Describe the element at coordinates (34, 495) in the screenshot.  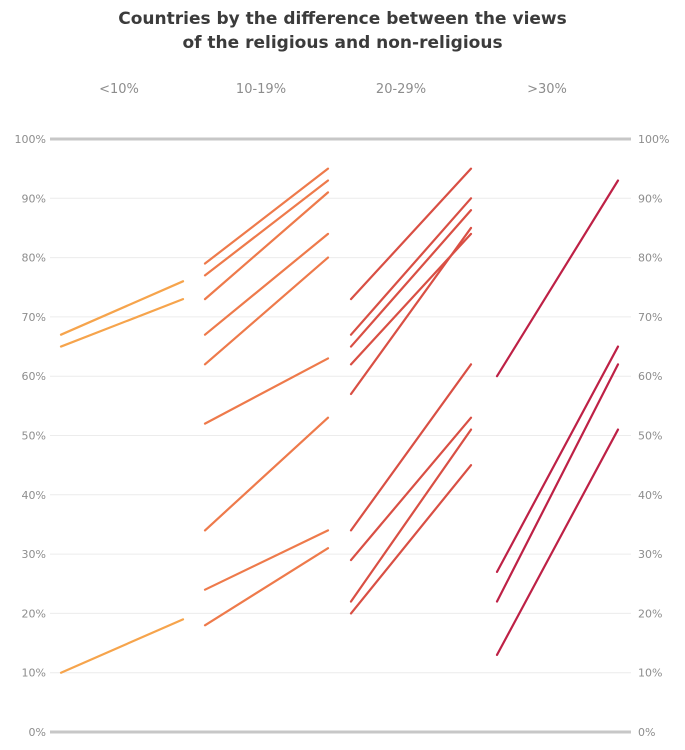
I see `y-tick-label-left: 40%` at that location.